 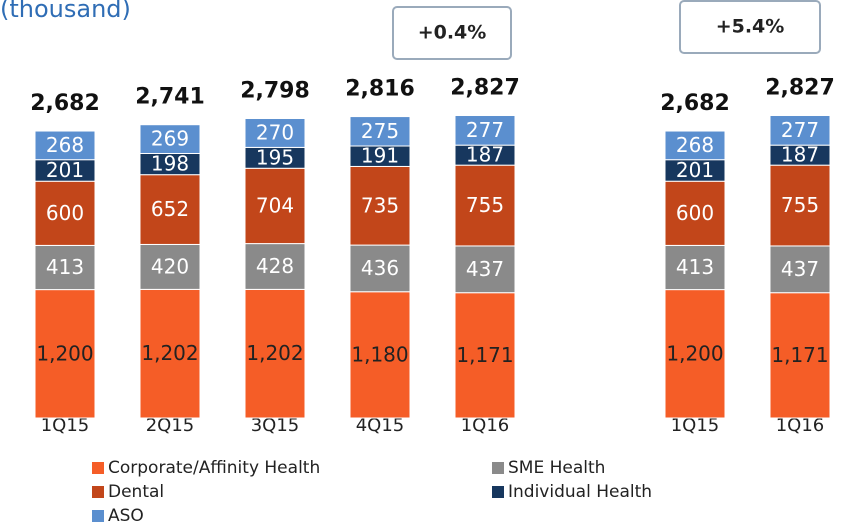 What do you see at coordinates (275, 157) in the screenshot?
I see `data-label: 195` at bounding box center [275, 157].